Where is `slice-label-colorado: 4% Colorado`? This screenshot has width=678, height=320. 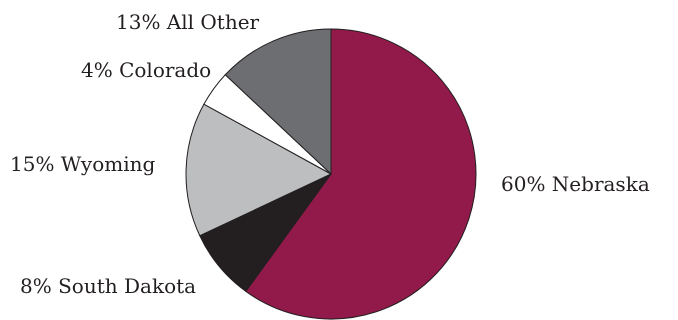 slice-label-colorado: 4% Colorado is located at coordinates (146, 70).